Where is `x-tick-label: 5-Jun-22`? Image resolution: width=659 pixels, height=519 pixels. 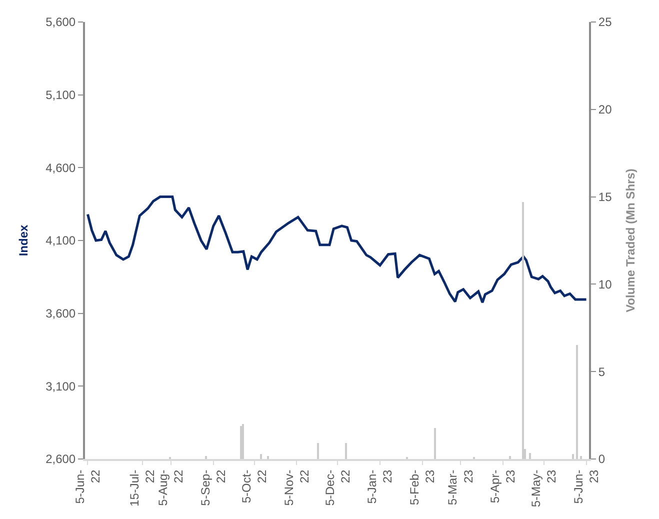
x-tick-label: 5-Jun-22 is located at coordinates (87, 486).